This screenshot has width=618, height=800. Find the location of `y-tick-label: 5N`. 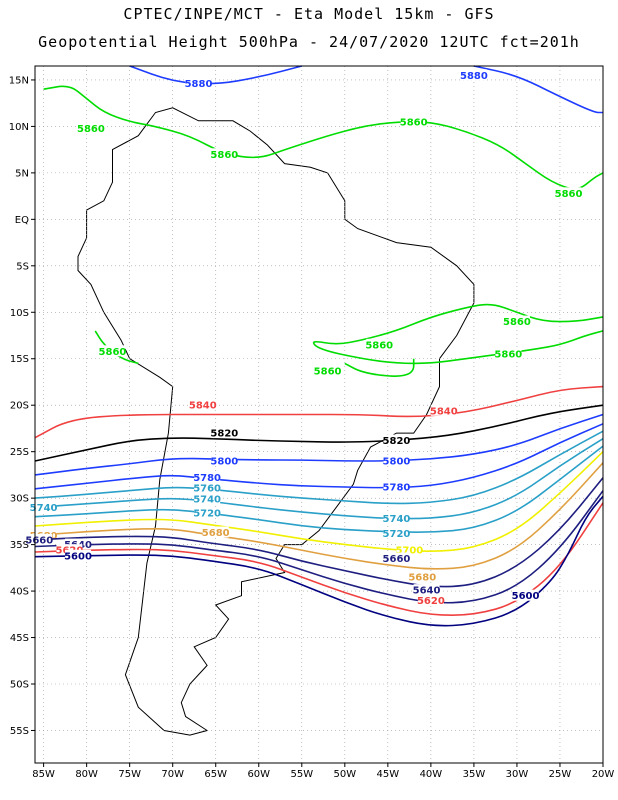

y-tick-label: 5N is located at coordinates (22, 173).